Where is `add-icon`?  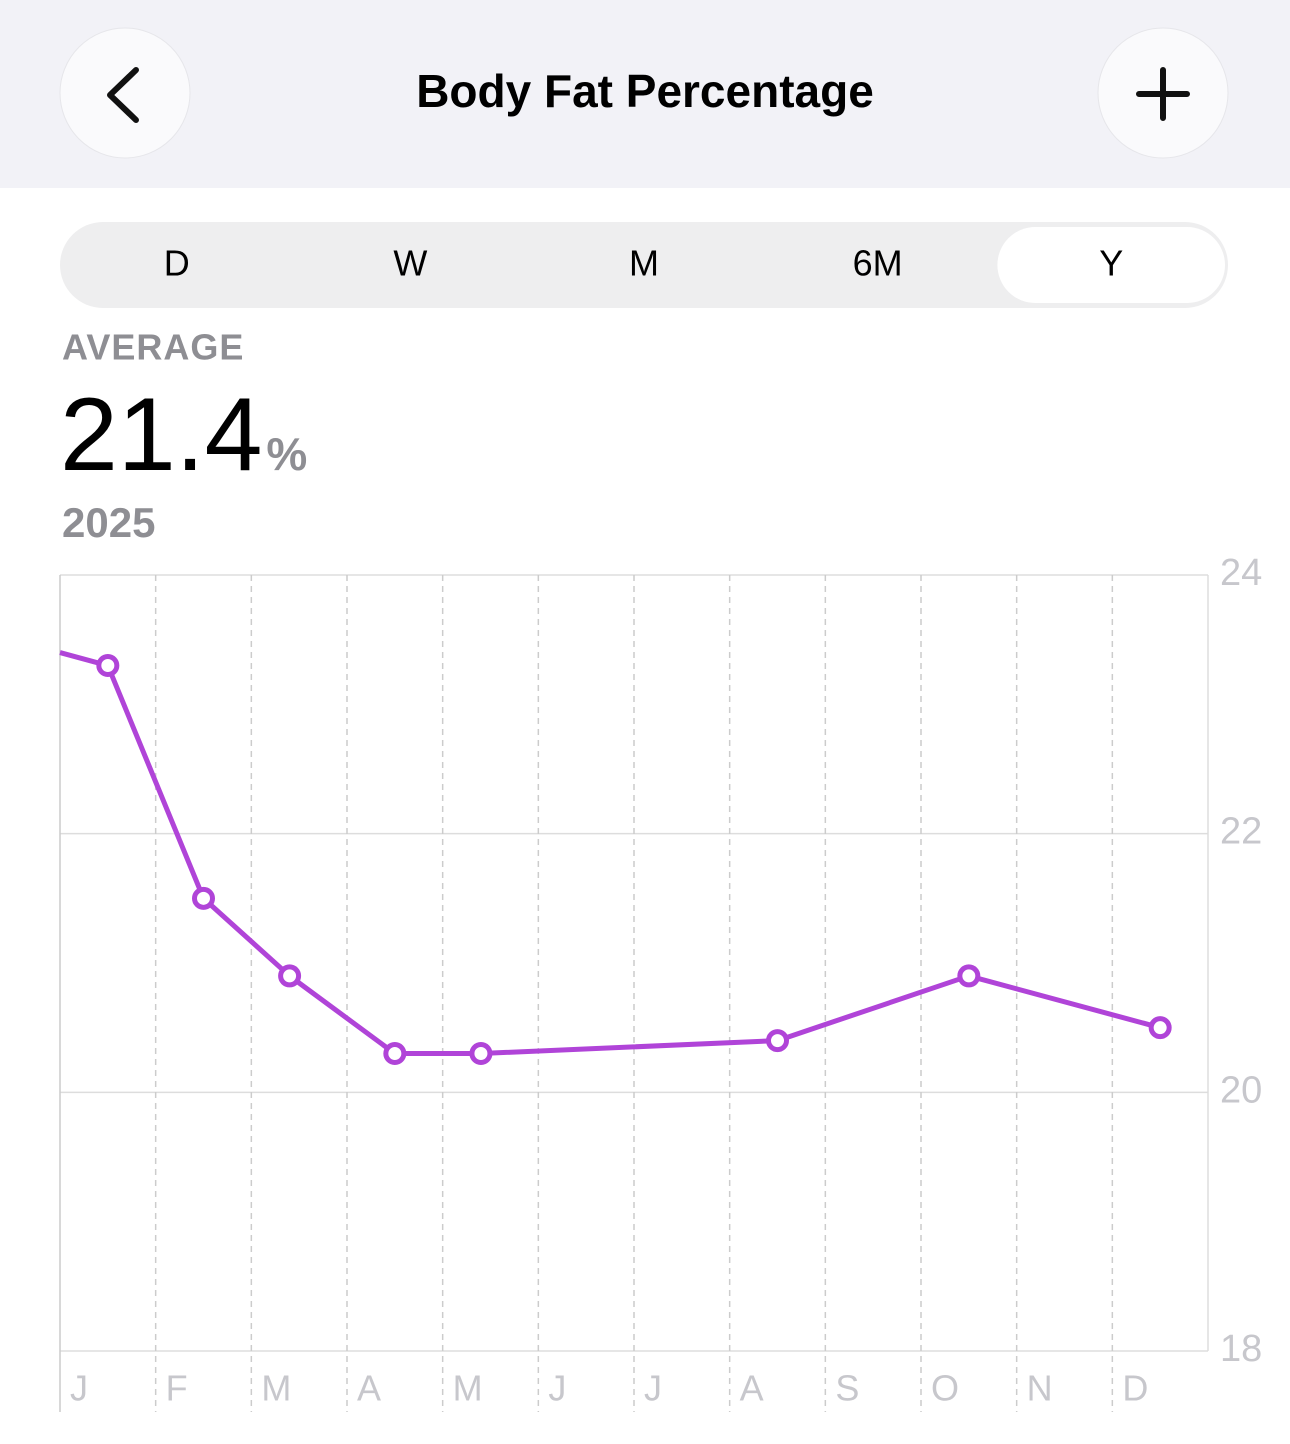 add-icon is located at coordinates (1163, 94).